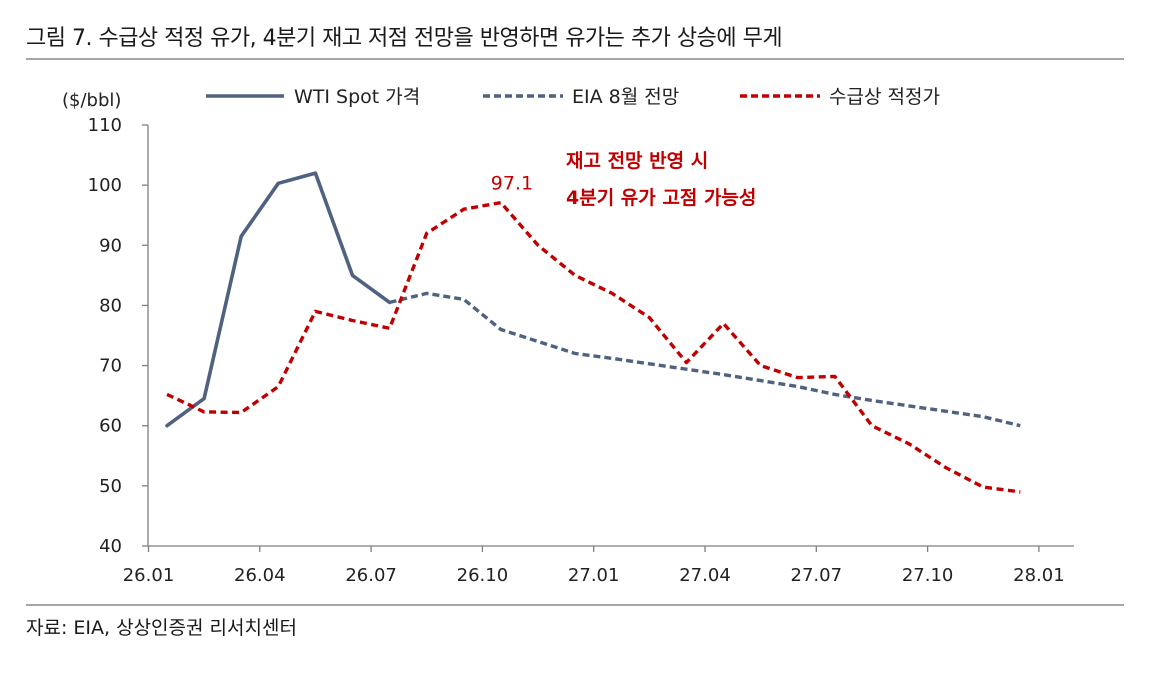 The image size is (1154, 682). I want to click on chart-annotations: 97.1 재고 전망 반영 시 4분기 유가 고점 가능성, so click(624, 179).